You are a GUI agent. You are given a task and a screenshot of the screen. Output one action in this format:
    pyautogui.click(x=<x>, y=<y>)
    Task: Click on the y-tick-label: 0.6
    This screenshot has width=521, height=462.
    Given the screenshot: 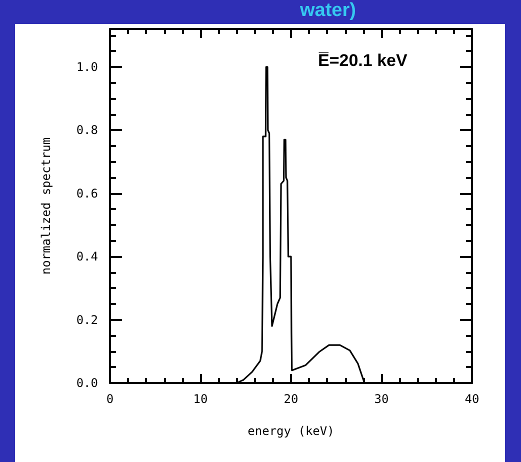 What is the action you would take?
    pyautogui.click(x=87, y=193)
    